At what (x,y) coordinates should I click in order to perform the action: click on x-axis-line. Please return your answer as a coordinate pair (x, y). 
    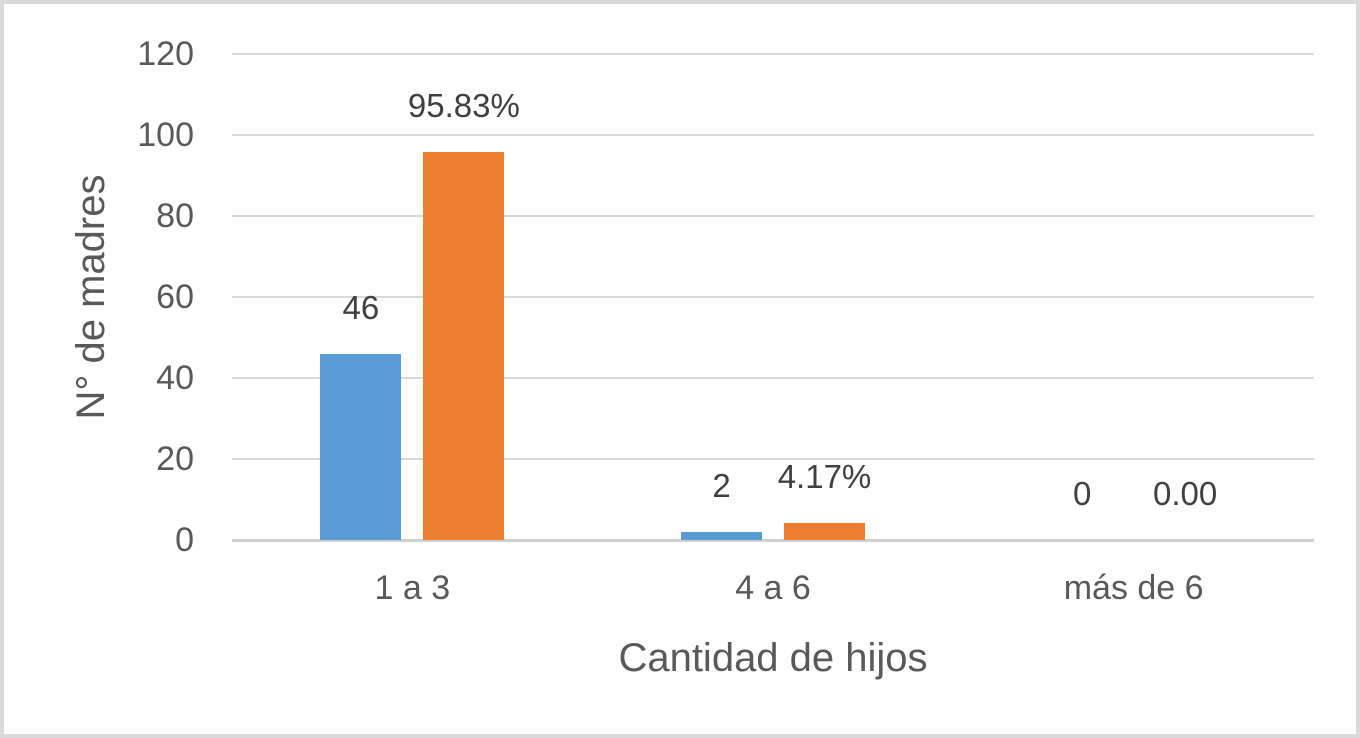
    Looking at the image, I should click on (773, 540).